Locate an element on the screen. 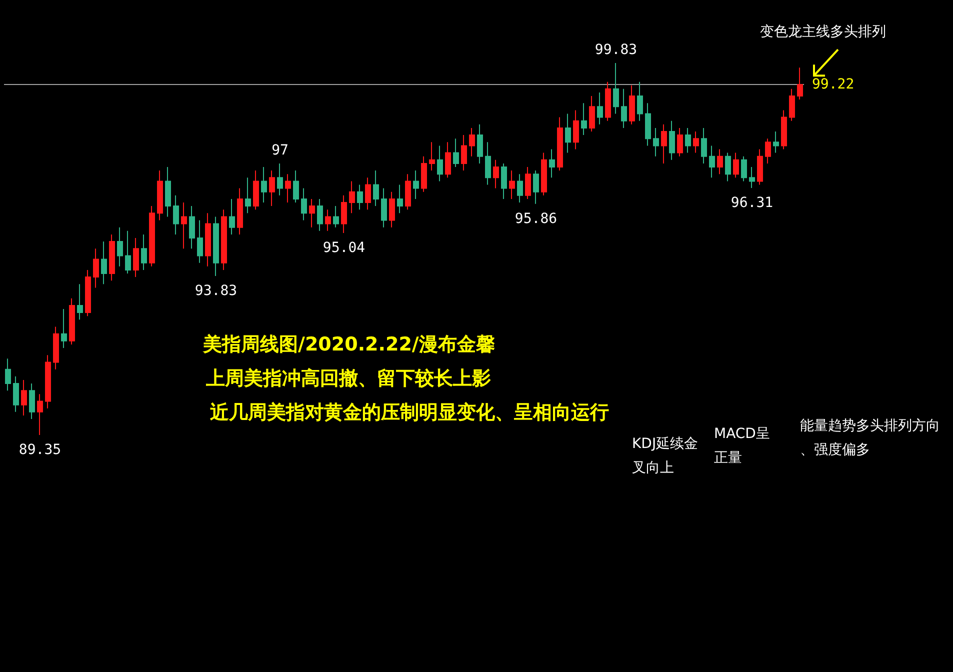  annotation: 能量趋势多头排列方向、强度偏多 is located at coordinates (870, 438).